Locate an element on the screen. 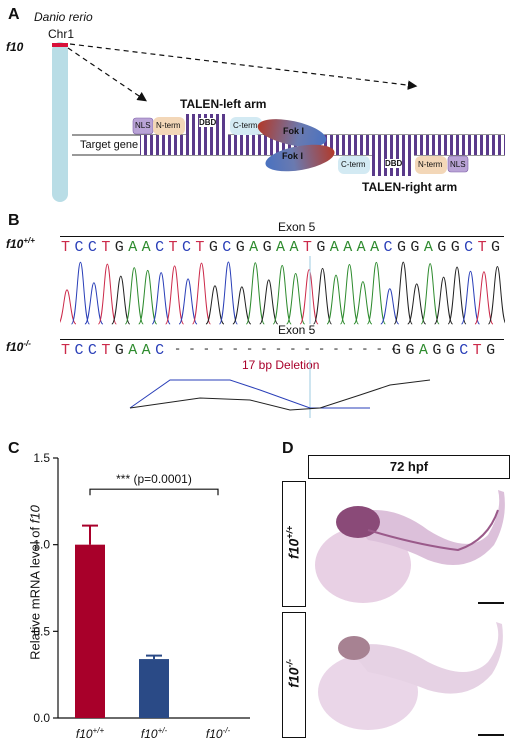 Image resolution: width=520 pixels, height=752 pixels. wt-genotype-label: f10+/+ is located at coordinates (20, 243).